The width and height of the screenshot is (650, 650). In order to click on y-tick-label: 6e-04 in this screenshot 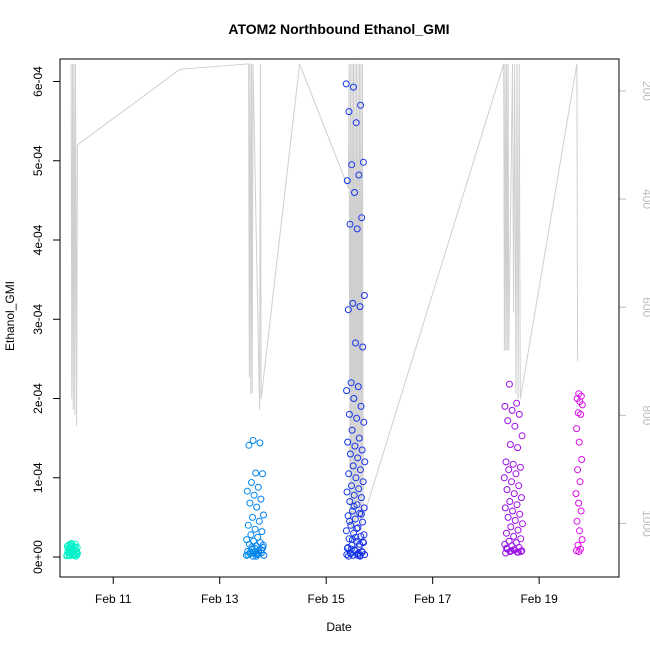, I will do `click(38, 81)`.